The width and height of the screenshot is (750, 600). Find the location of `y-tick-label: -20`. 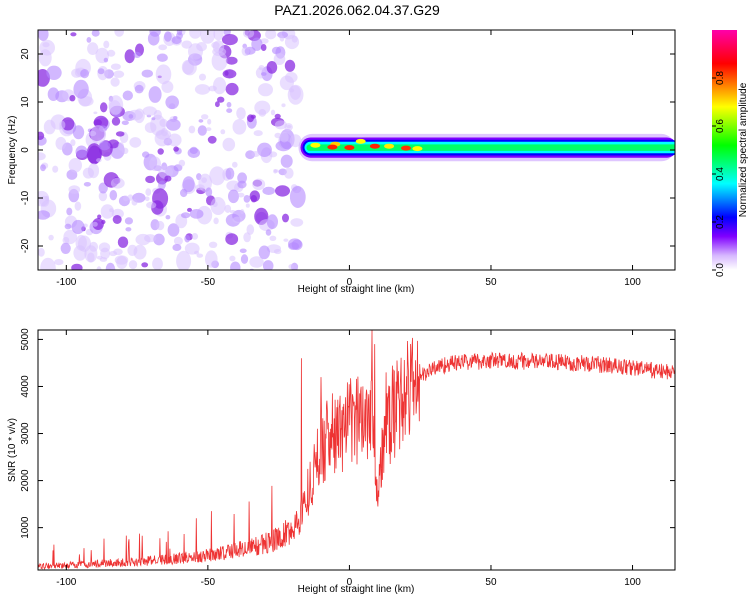

y-tick-label: -20 is located at coordinates (25, 245).